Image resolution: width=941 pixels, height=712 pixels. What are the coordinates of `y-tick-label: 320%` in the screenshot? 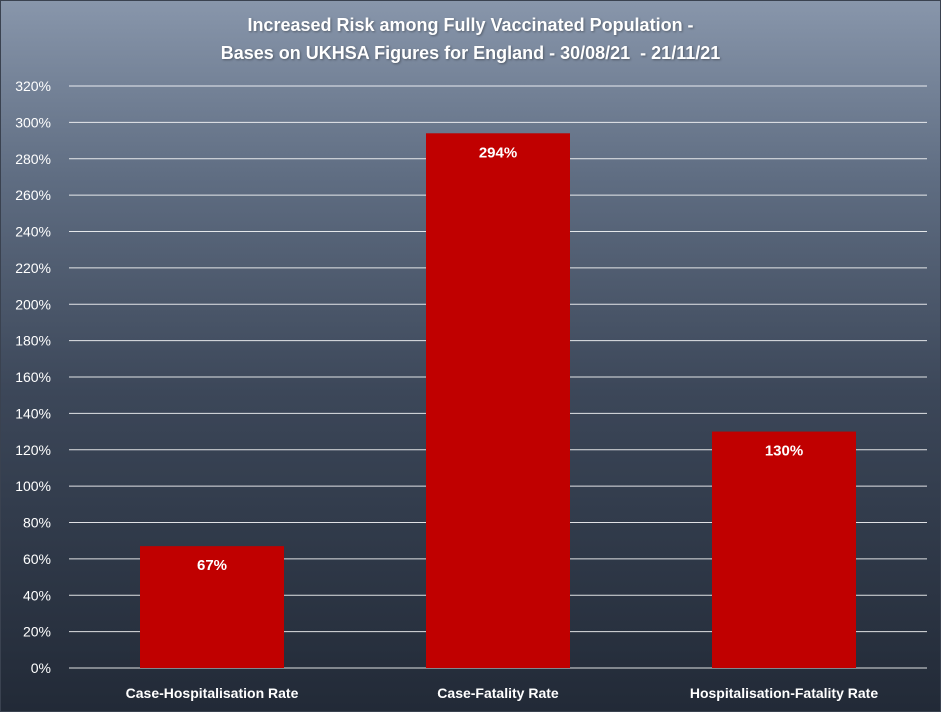 It's located at (33, 86).